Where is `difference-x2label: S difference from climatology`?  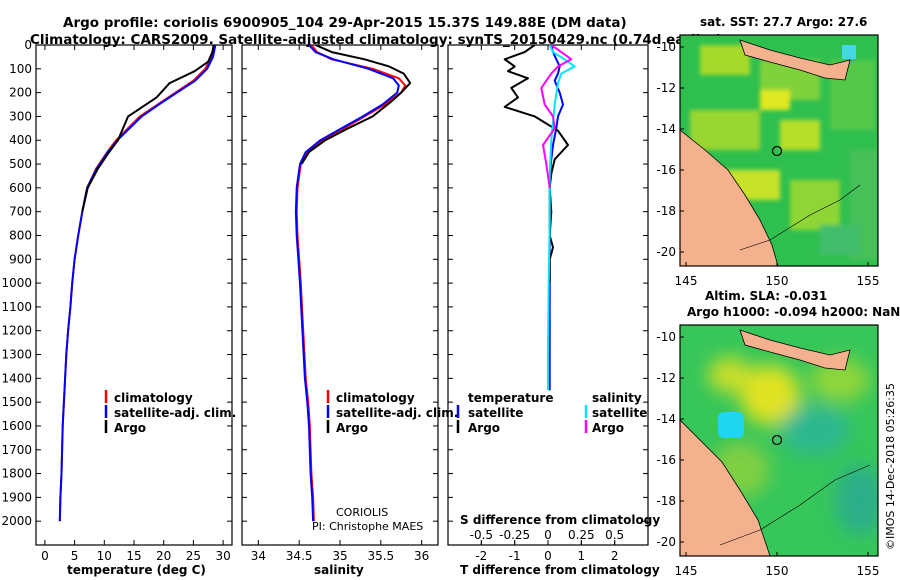 difference-x2label: S difference from climatology is located at coordinates (560, 520).